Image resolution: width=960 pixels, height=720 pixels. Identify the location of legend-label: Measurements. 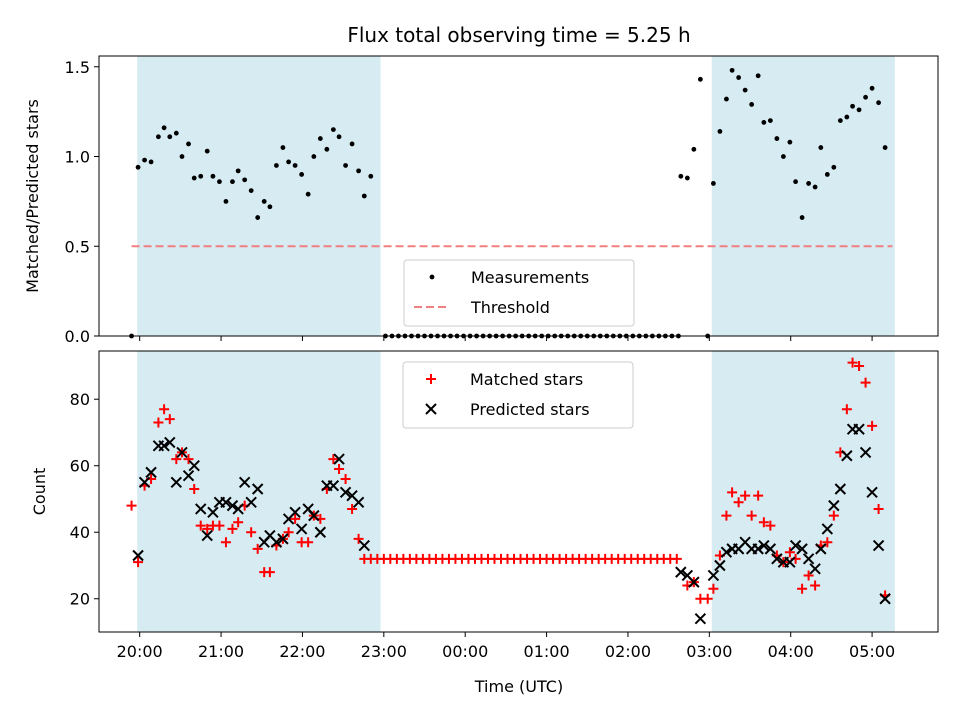
(530, 277).